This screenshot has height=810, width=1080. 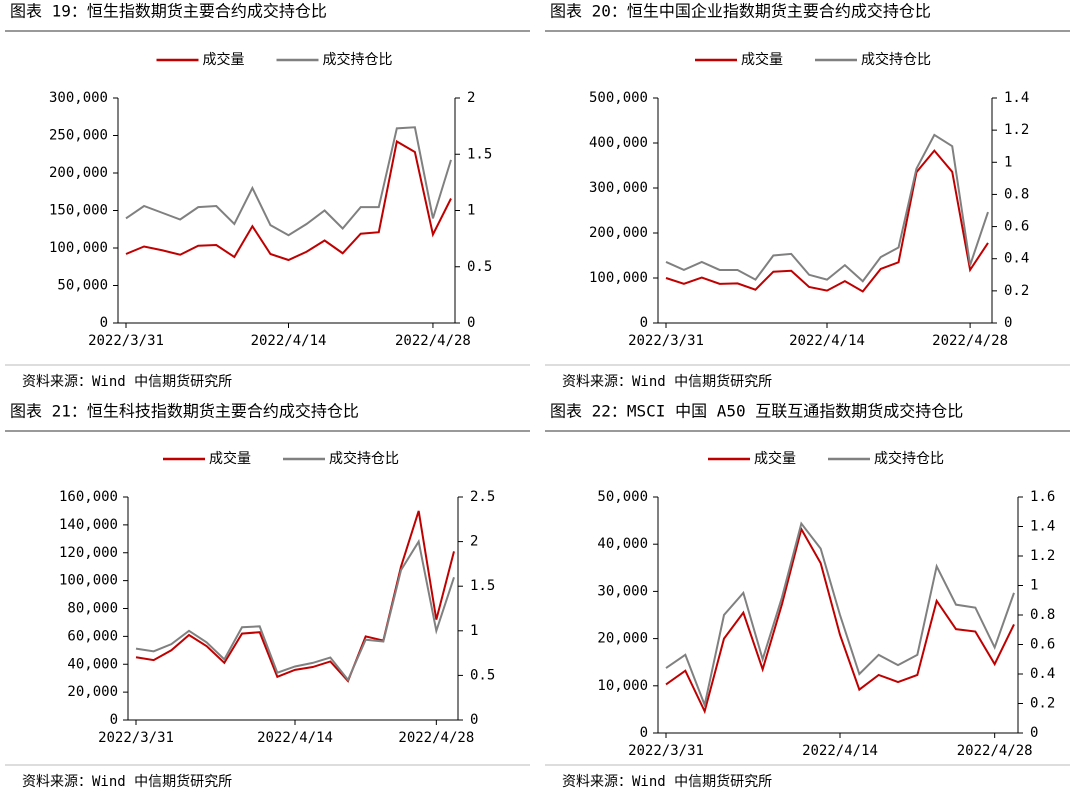 What do you see at coordinates (88, 525) in the screenshot?
I see `y-tick-label: 140,000` at bounding box center [88, 525].